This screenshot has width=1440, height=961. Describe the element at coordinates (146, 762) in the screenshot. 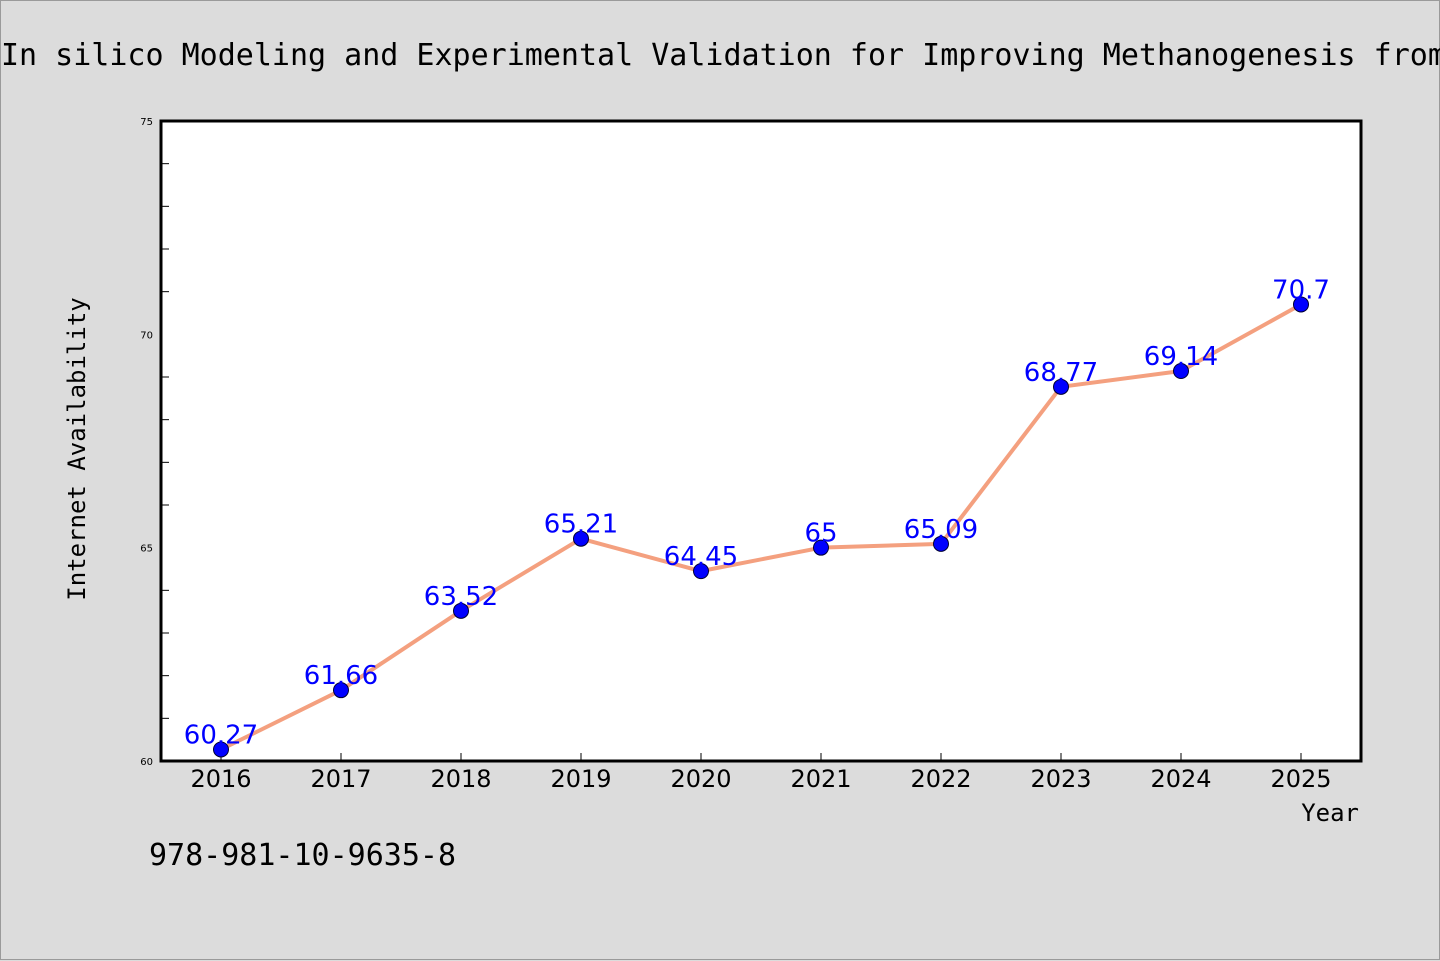

I see `y-tick-label: 60` at that location.